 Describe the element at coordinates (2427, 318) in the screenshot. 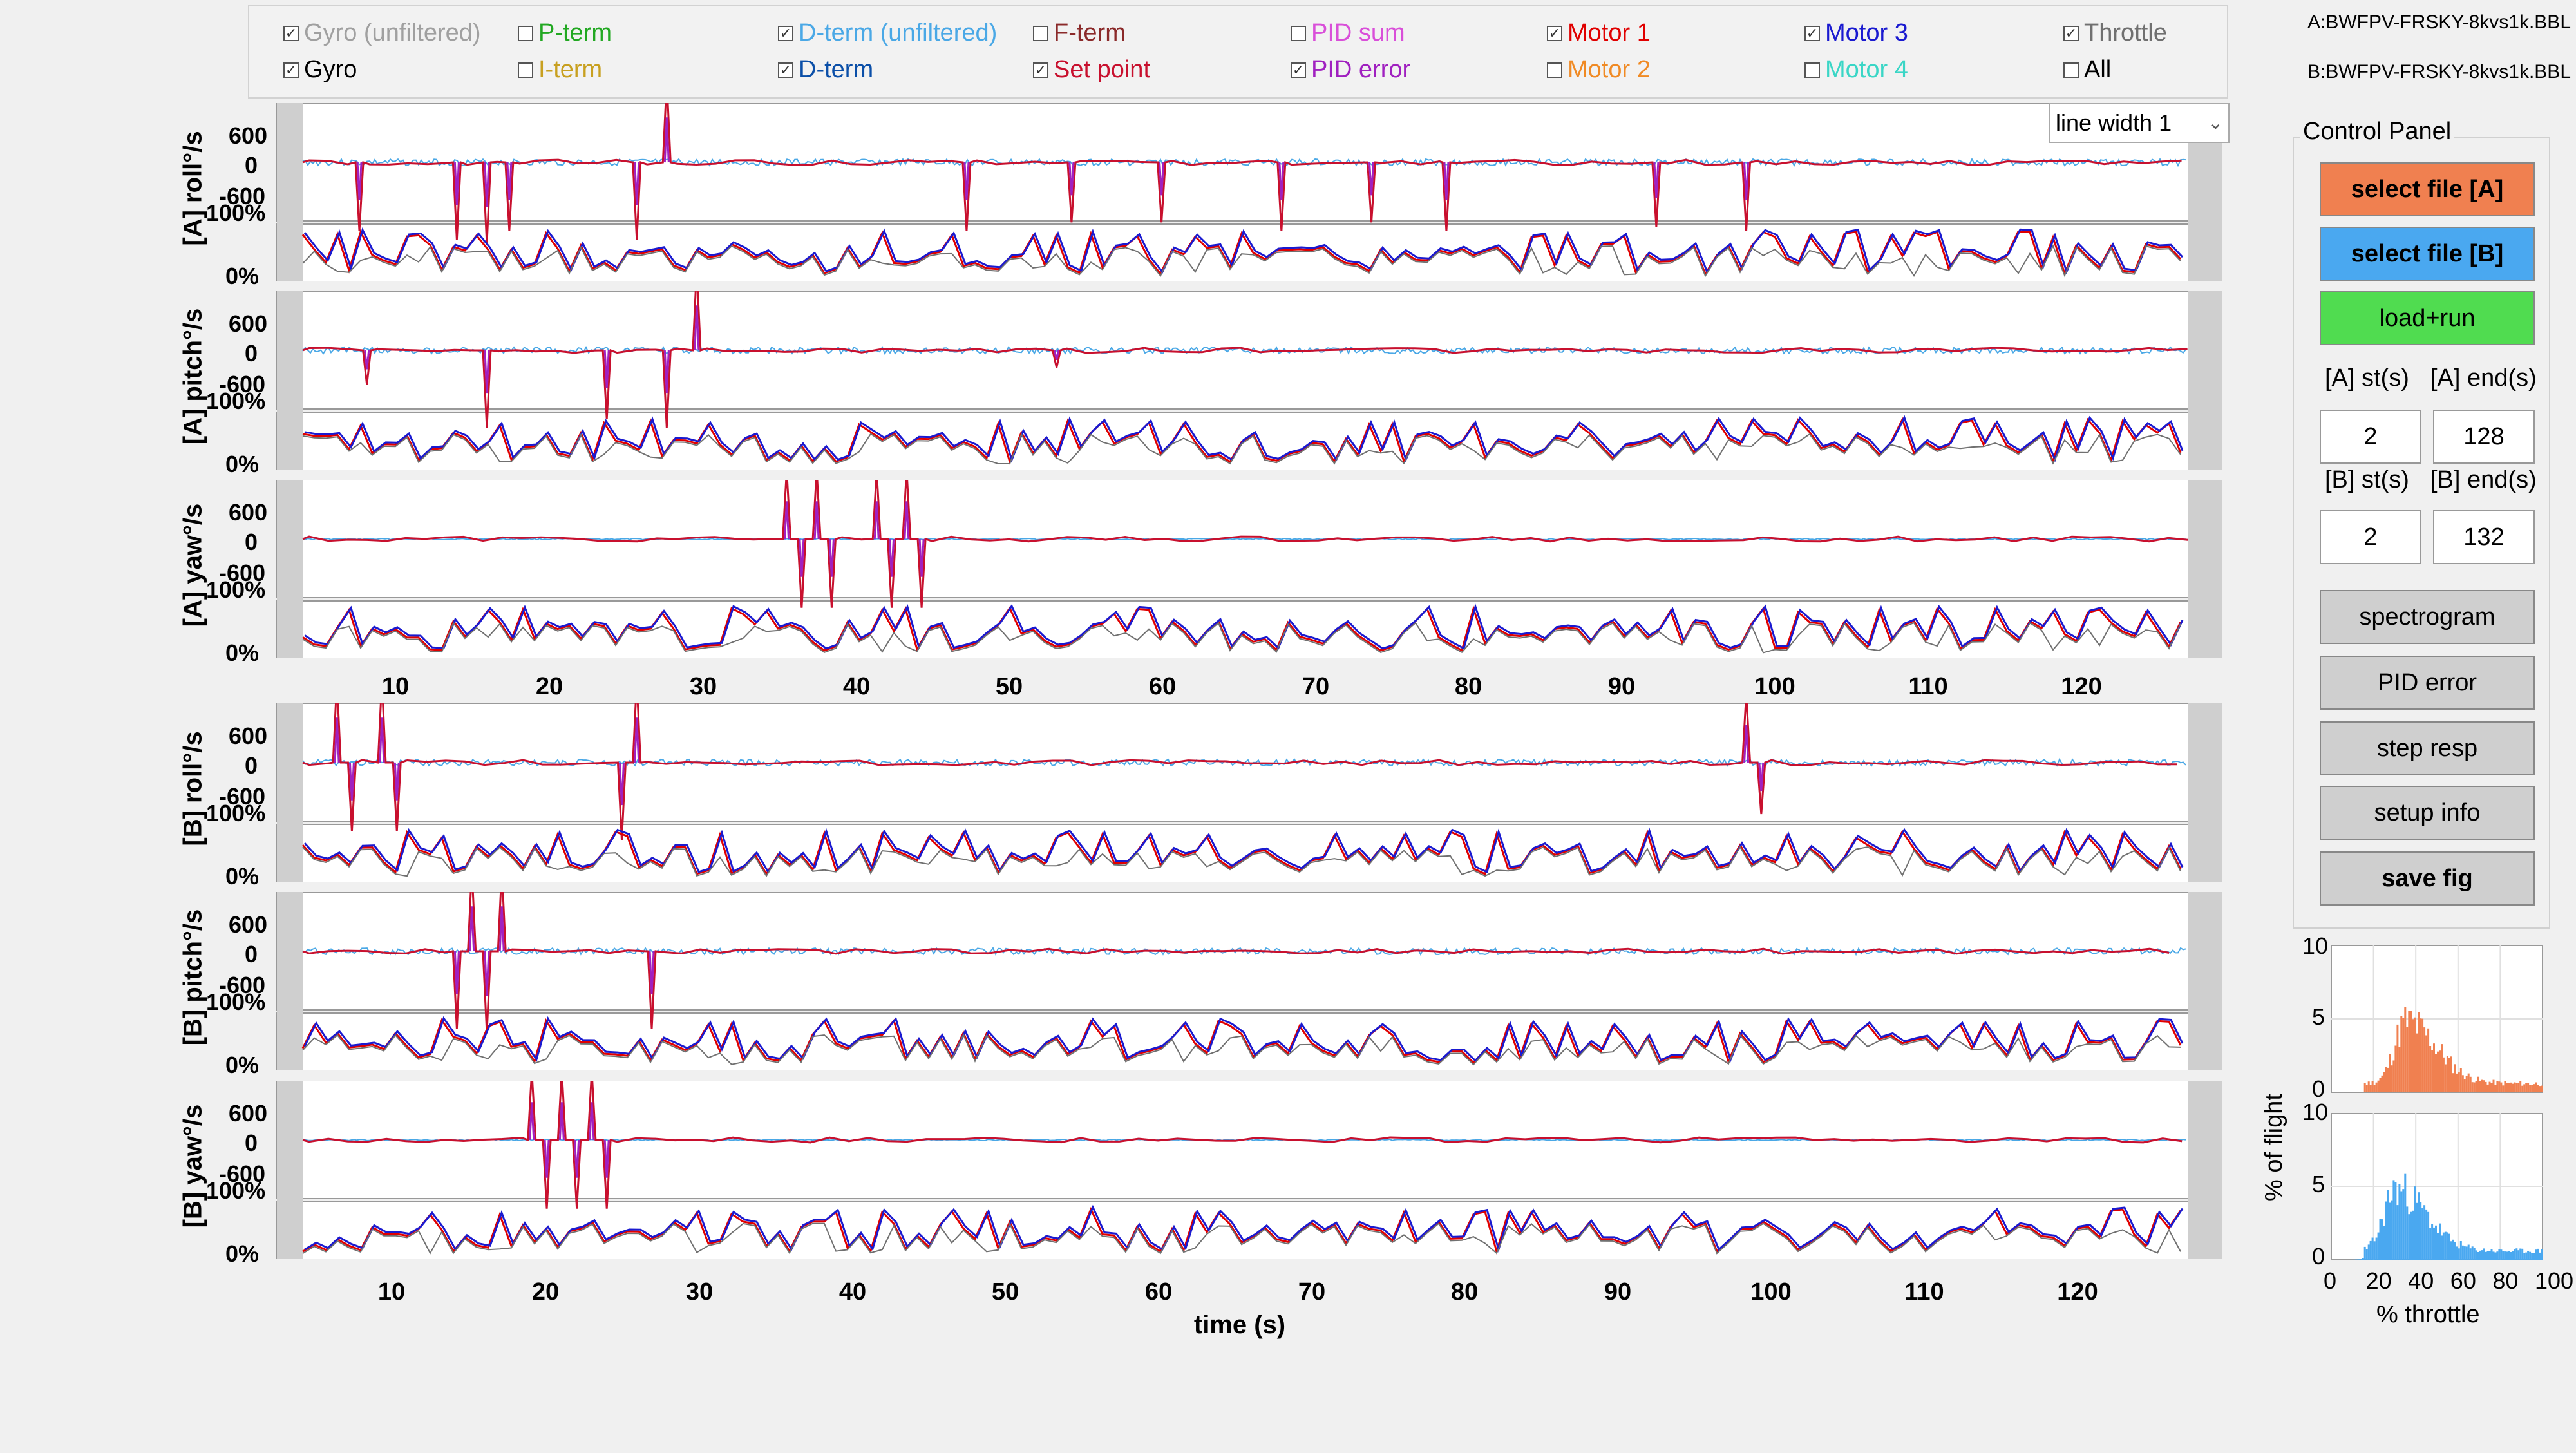

I see `load-run-button: load+run` at that location.